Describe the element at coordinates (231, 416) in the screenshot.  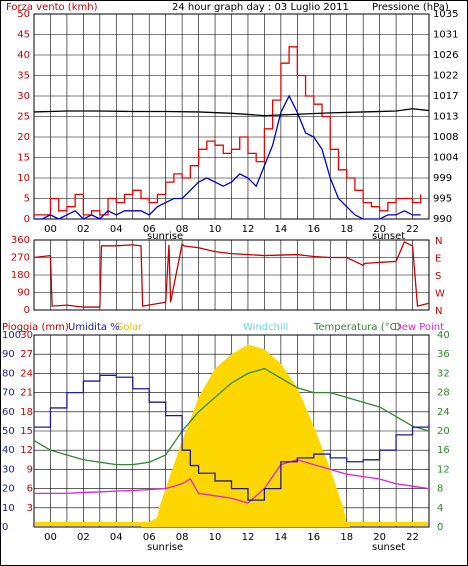
I see `temperature-line` at that location.